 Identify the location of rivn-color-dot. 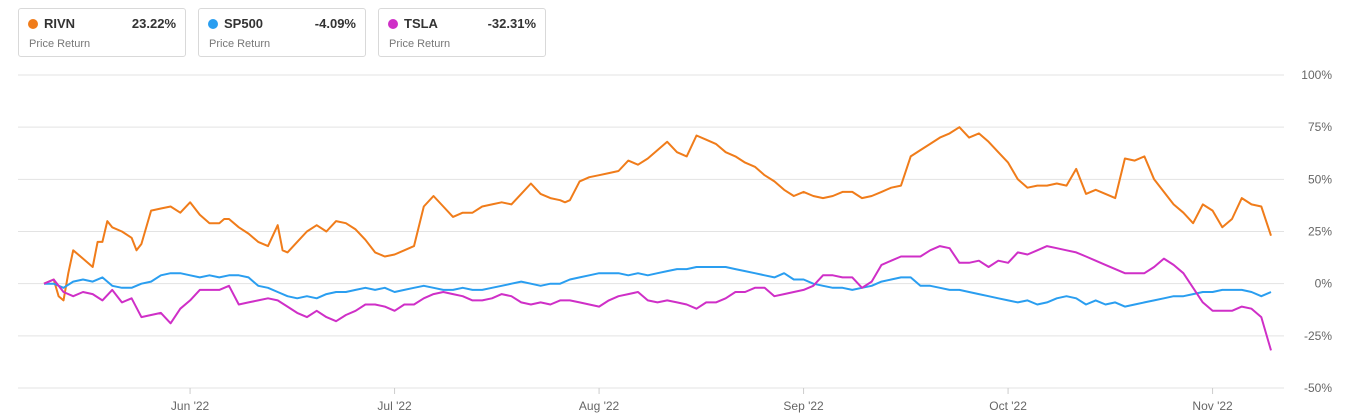
(33, 24).